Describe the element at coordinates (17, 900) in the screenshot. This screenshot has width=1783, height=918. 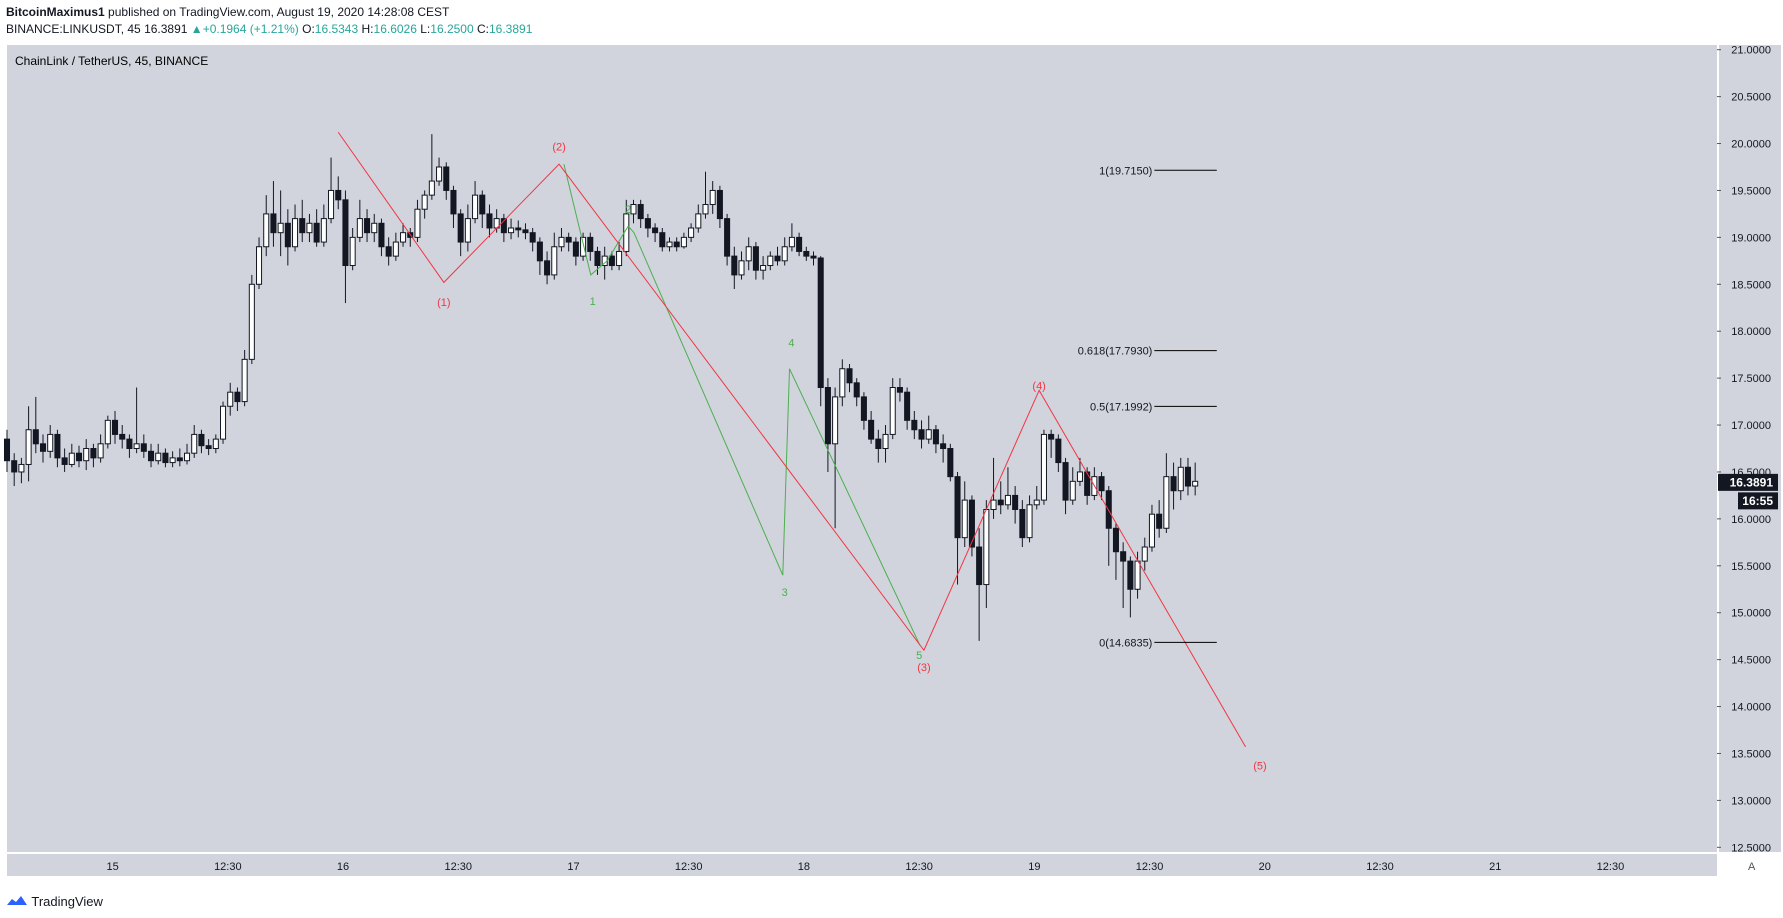
I see `tradingview-cloud-icon` at that location.